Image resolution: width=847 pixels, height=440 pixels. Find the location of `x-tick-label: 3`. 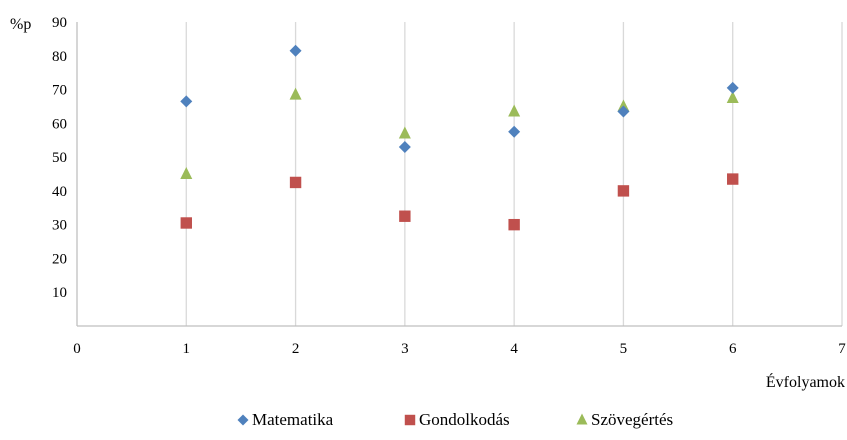

x-tick-label: 3 is located at coordinates (405, 349).